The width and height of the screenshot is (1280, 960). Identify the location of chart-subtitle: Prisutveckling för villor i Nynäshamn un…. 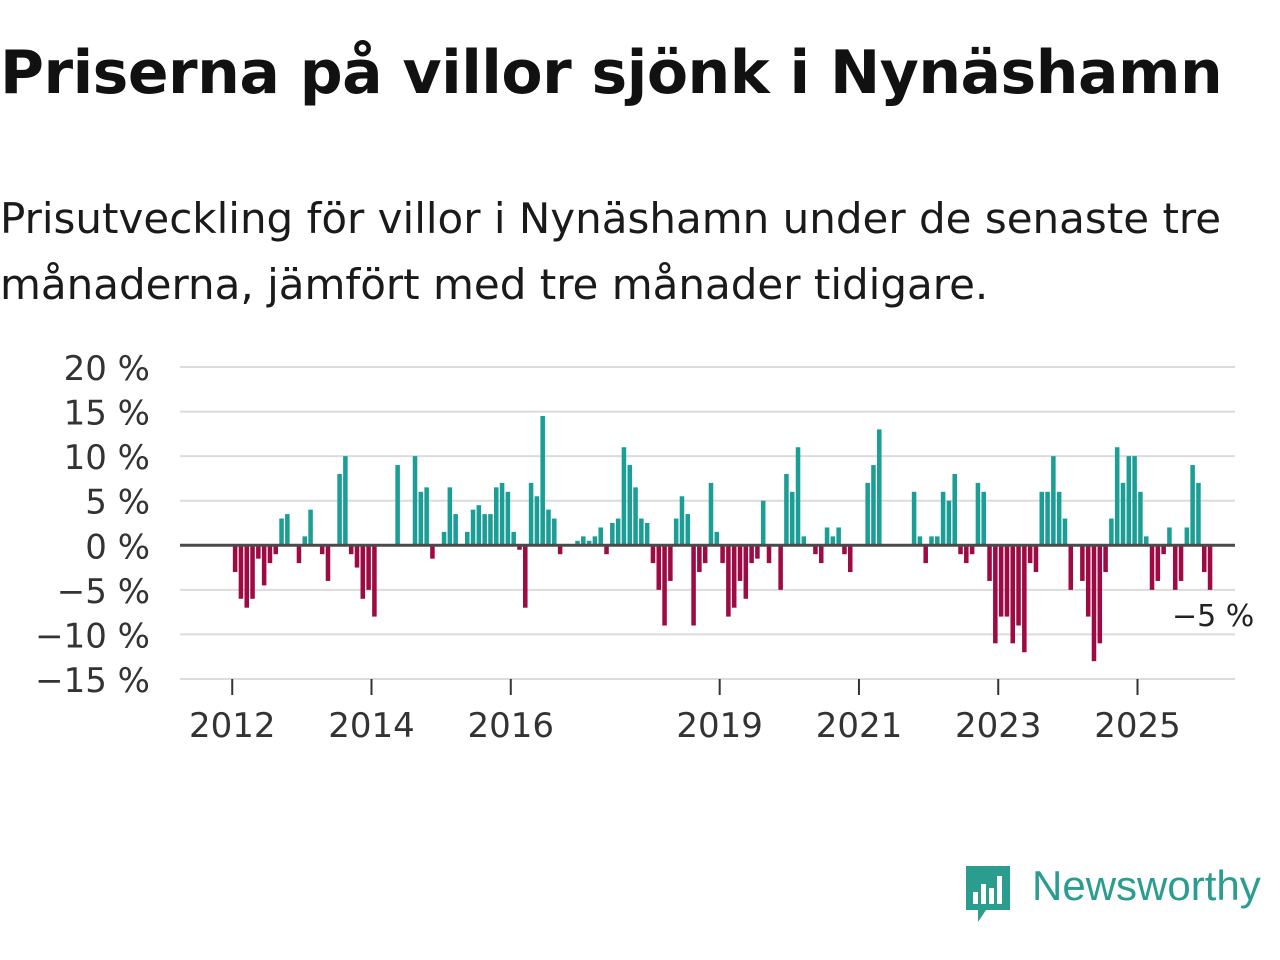
(611, 251).